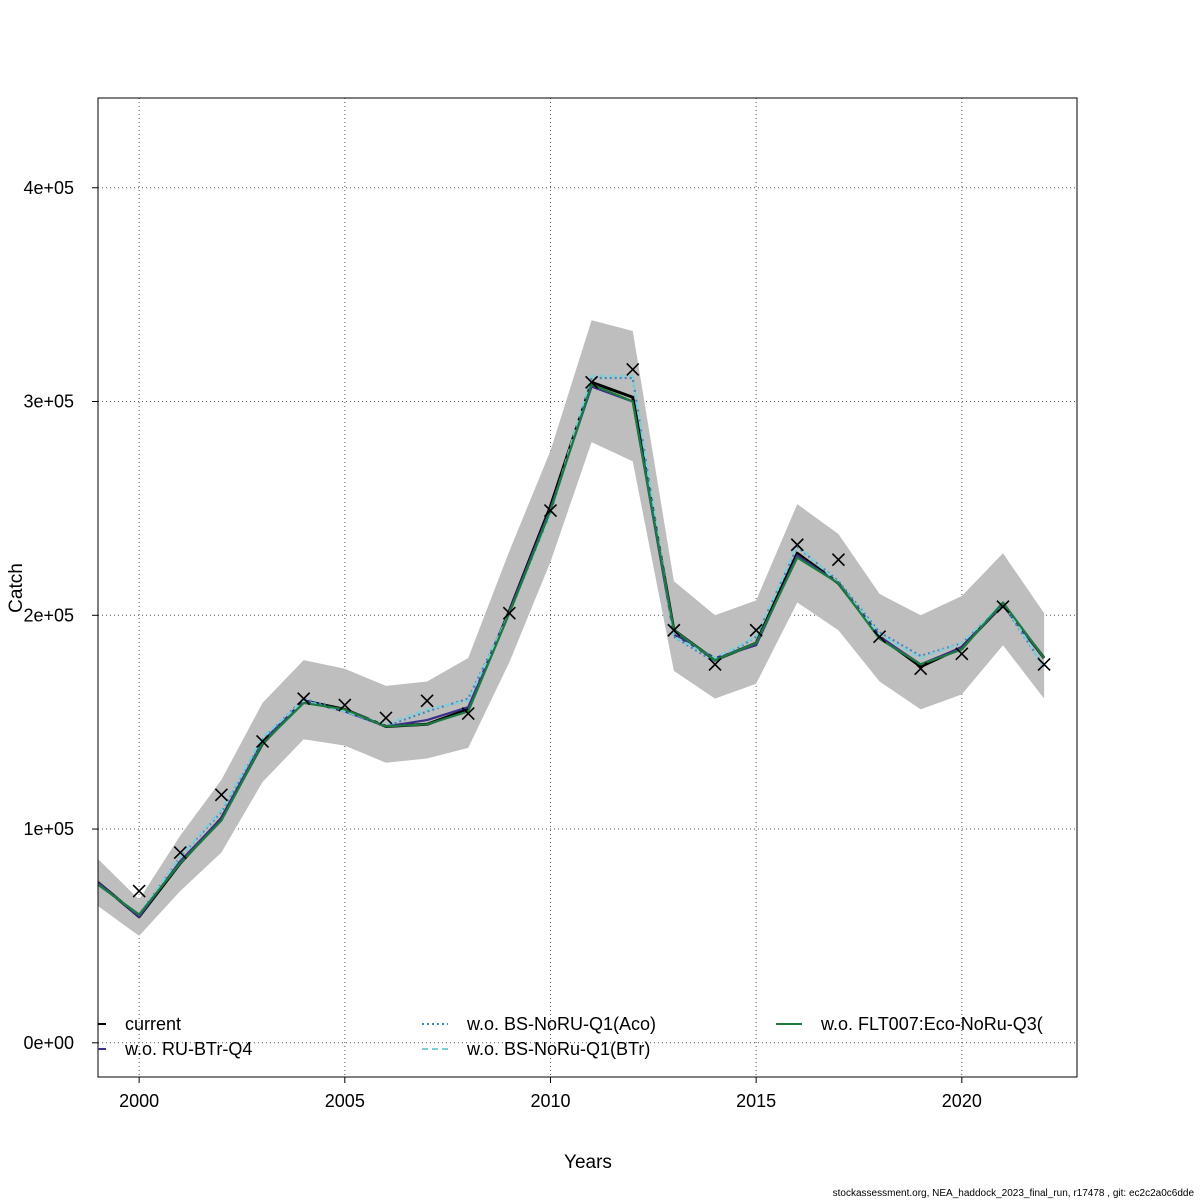 The image size is (1200, 1200). What do you see at coordinates (588, 1162) in the screenshot?
I see `x-axis-title: Years` at bounding box center [588, 1162].